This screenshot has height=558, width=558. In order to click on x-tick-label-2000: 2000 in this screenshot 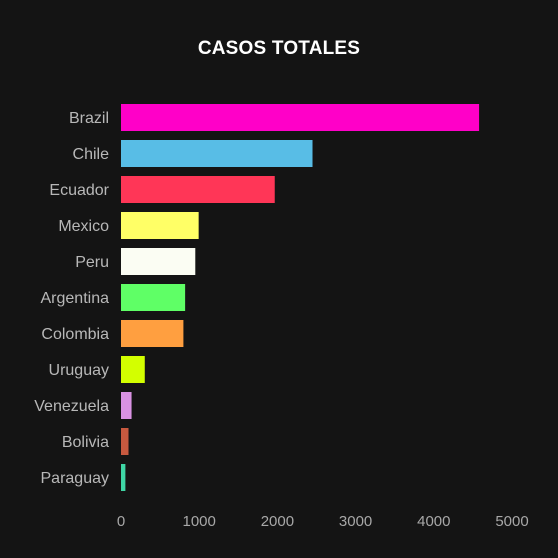, I will do `click(277, 521)`.